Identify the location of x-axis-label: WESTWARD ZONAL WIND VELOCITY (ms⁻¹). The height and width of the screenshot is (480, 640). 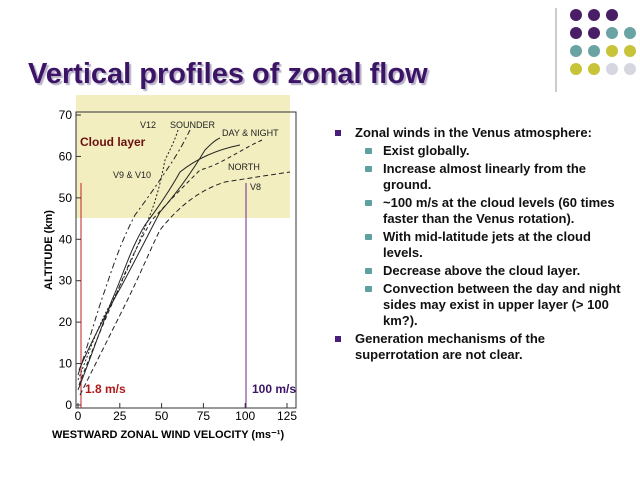
(168, 435).